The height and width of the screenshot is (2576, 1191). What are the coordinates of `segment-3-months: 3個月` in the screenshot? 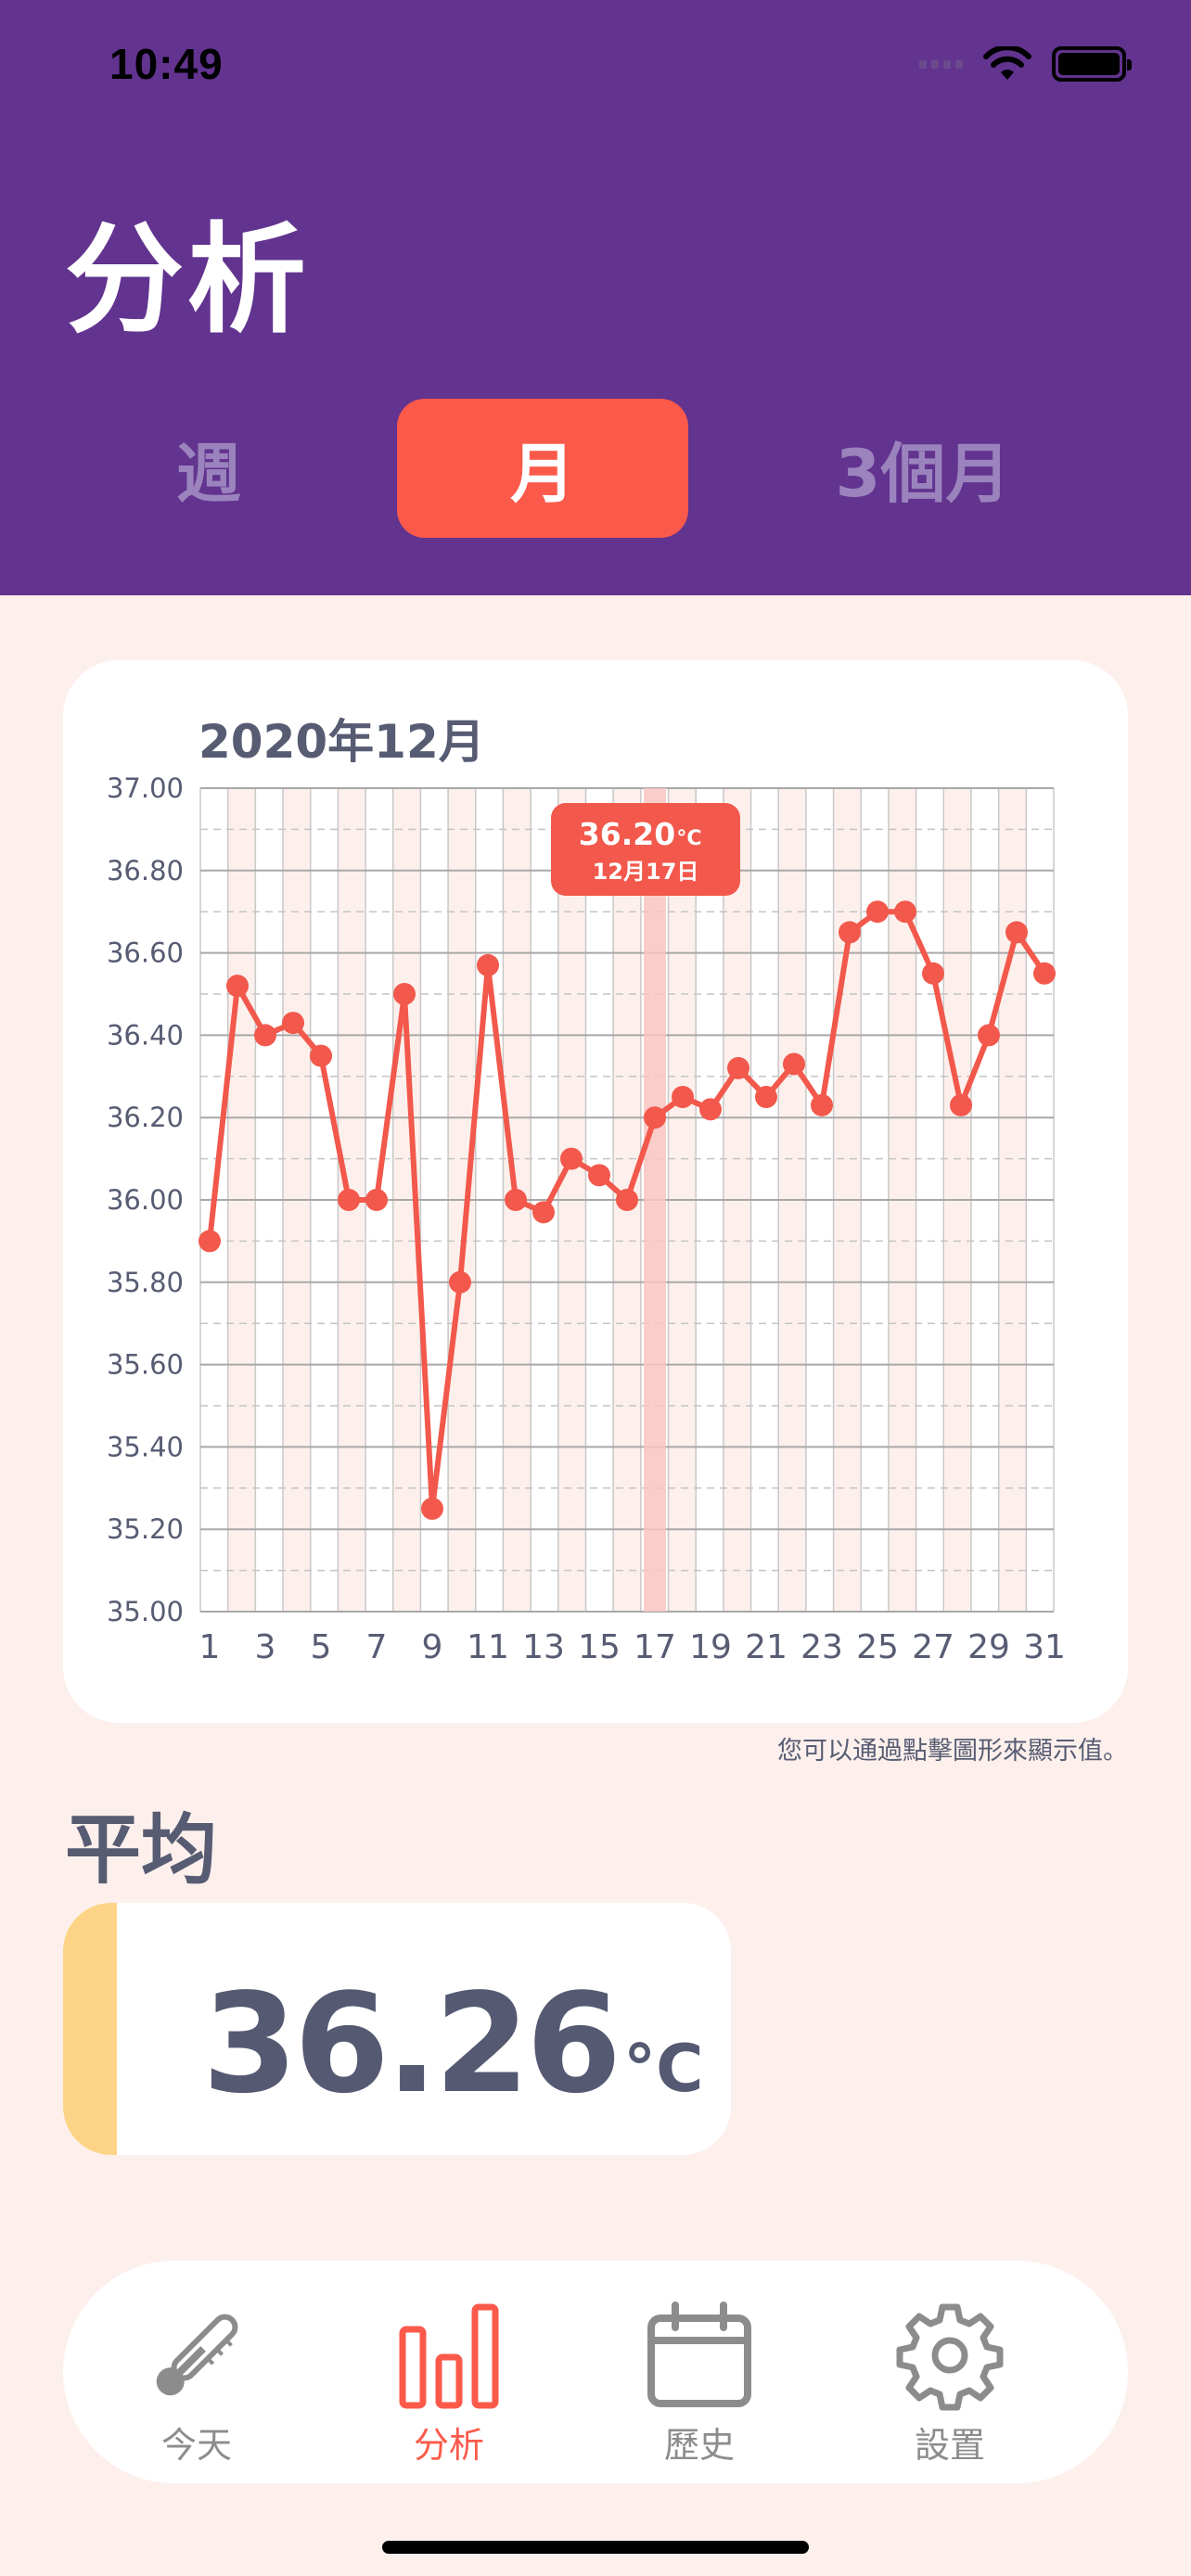 It's located at (923, 473).